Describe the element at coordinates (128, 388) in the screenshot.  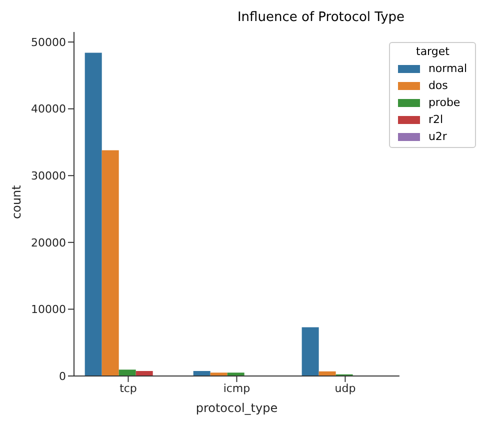
I see `x-tick-label: tcp` at that location.